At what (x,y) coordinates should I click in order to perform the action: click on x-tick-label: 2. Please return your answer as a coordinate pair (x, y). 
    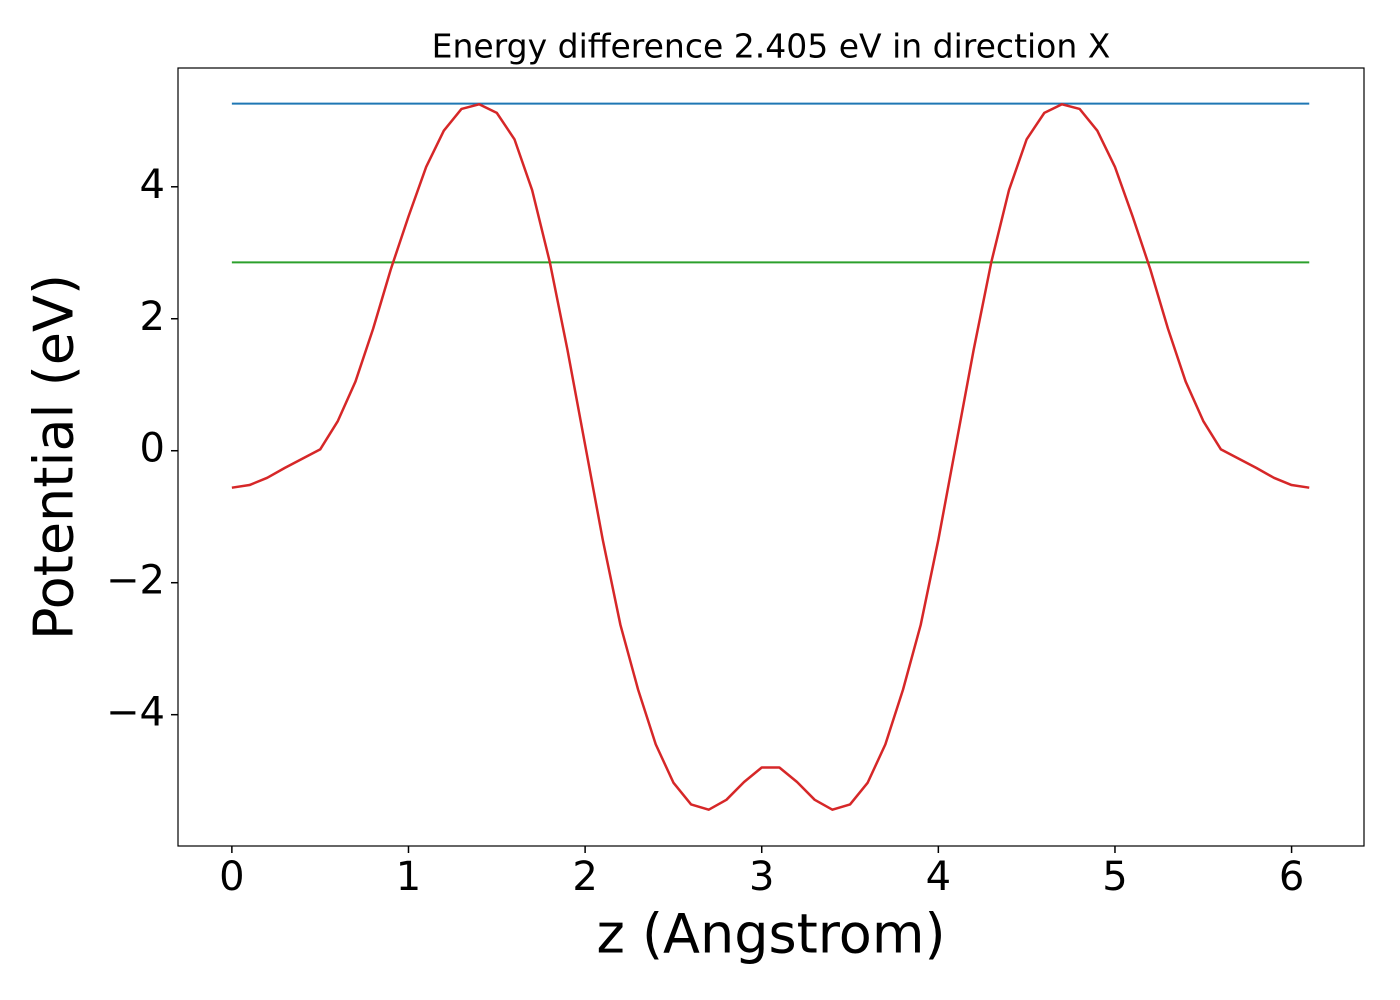
    Looking at the image, I should click on (584, 877).